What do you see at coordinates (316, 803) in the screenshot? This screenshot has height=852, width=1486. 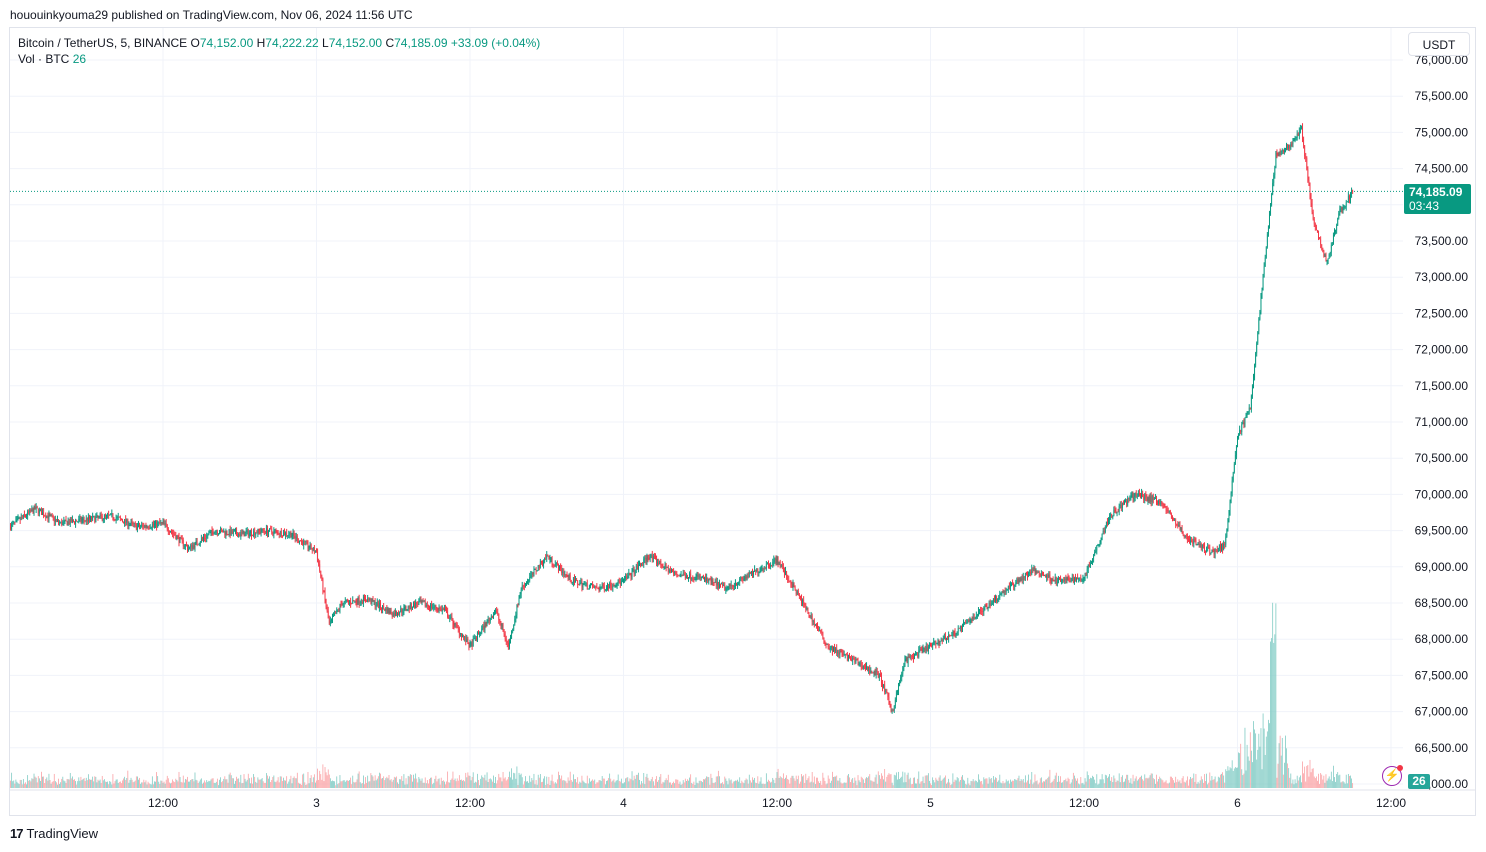 I see `x-tick-label: 3` at bounding box center [316, 803].